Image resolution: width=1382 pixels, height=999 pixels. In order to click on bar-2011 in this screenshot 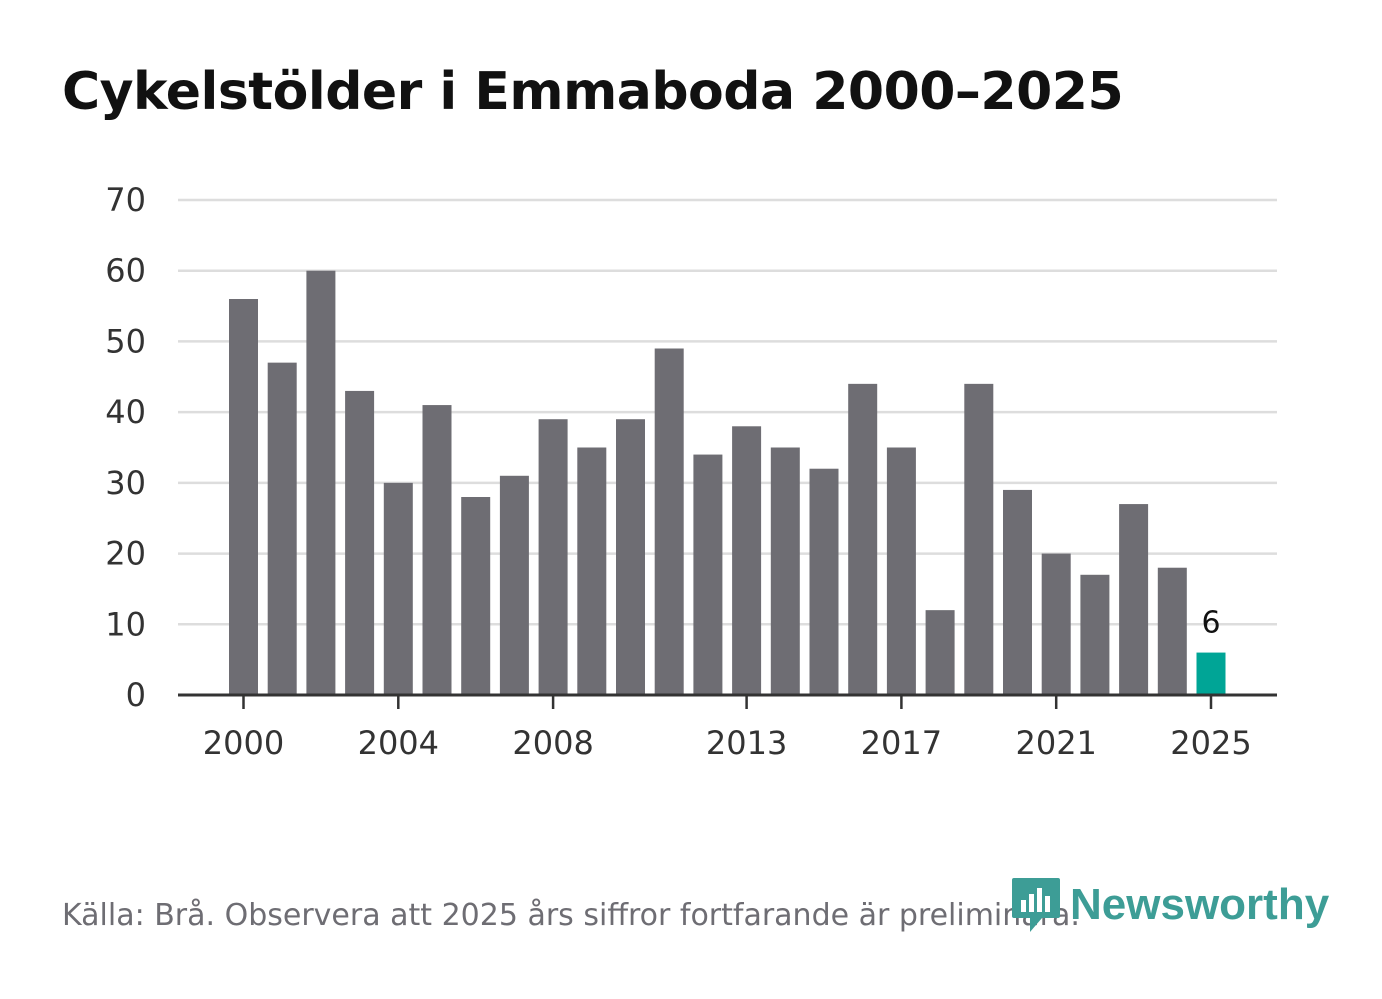, I will do `click(669, 521)`.